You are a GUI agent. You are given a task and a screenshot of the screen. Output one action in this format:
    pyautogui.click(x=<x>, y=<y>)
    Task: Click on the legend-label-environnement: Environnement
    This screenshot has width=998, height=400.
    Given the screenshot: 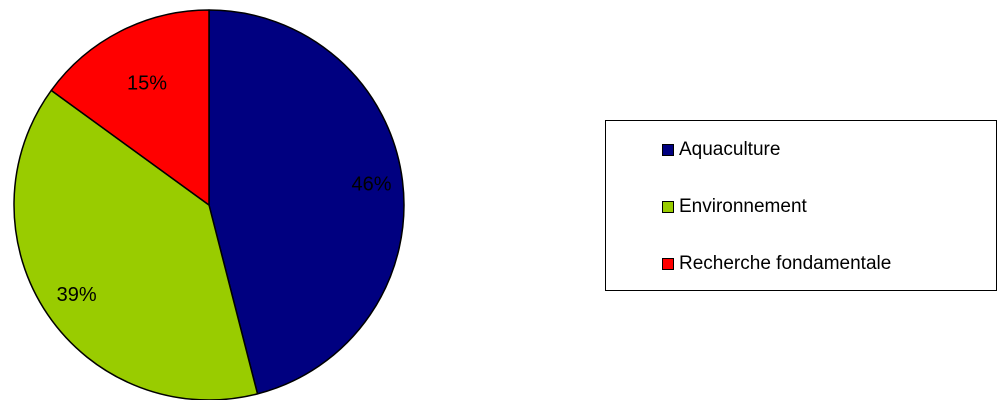 What is the action you would take?
    pyautogui.click(x=743, y=206)
    